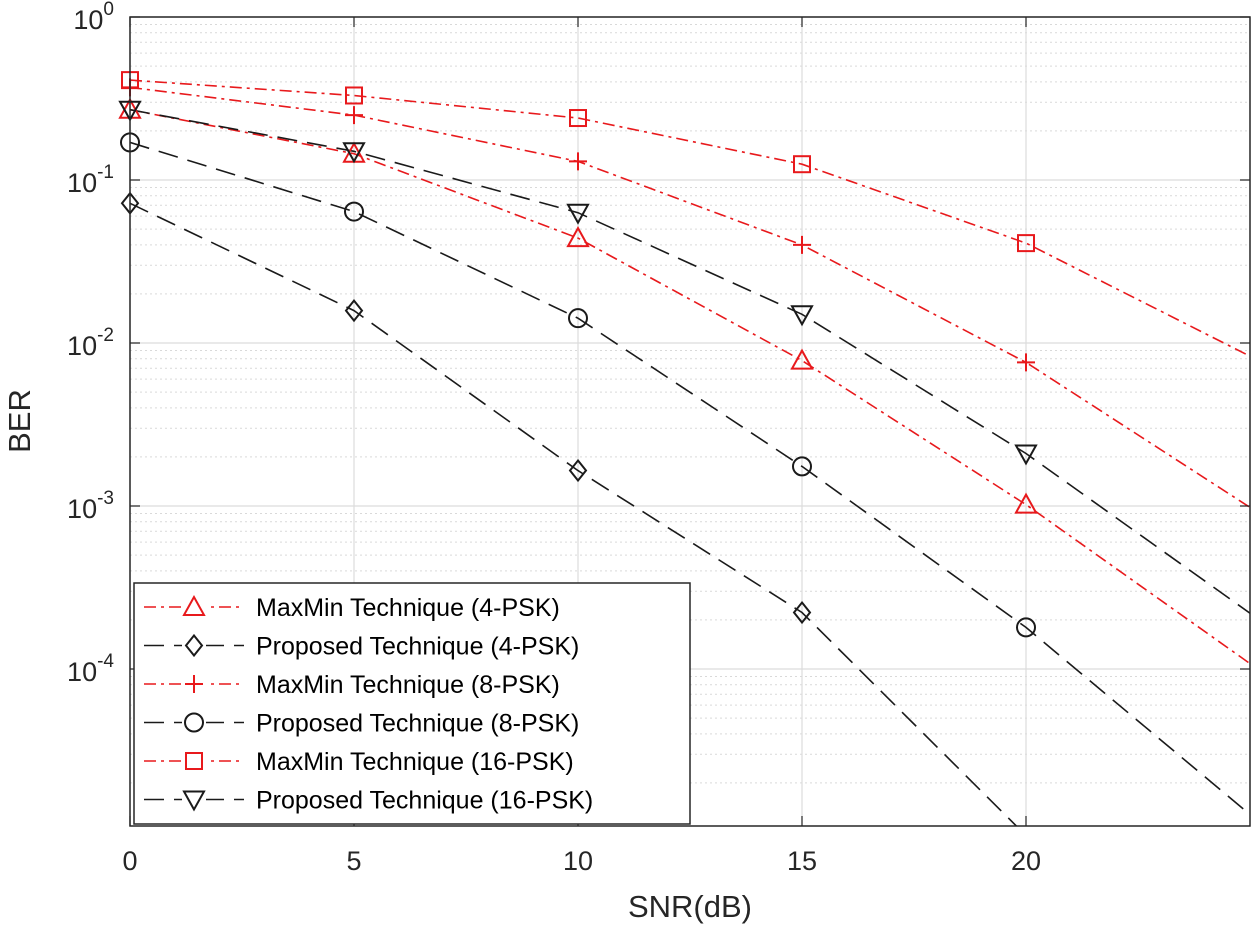  What do you see at coordinates (417, 647) in the screenshot?
I see `legend-label-2: Proposed Technique (4-PSK)` at bounding box center [417, 647].